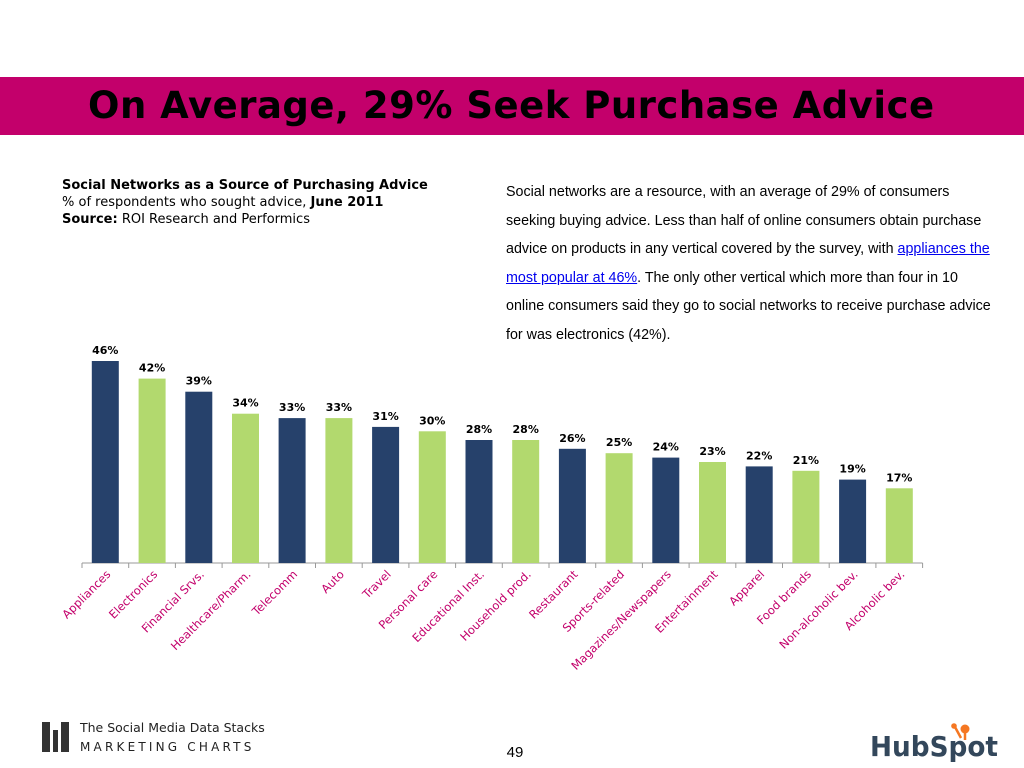 The image size is (1024, 768). What do you see at coordinates (385, 416) in the screenshot?
I see `data-label: 31%` at bounding box center [385, 416].